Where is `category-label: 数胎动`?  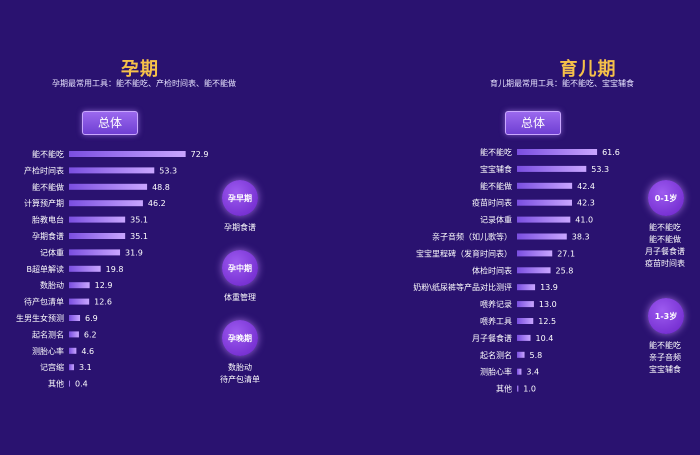 category-label: 数胎动 is located at coordinates (52, 285).